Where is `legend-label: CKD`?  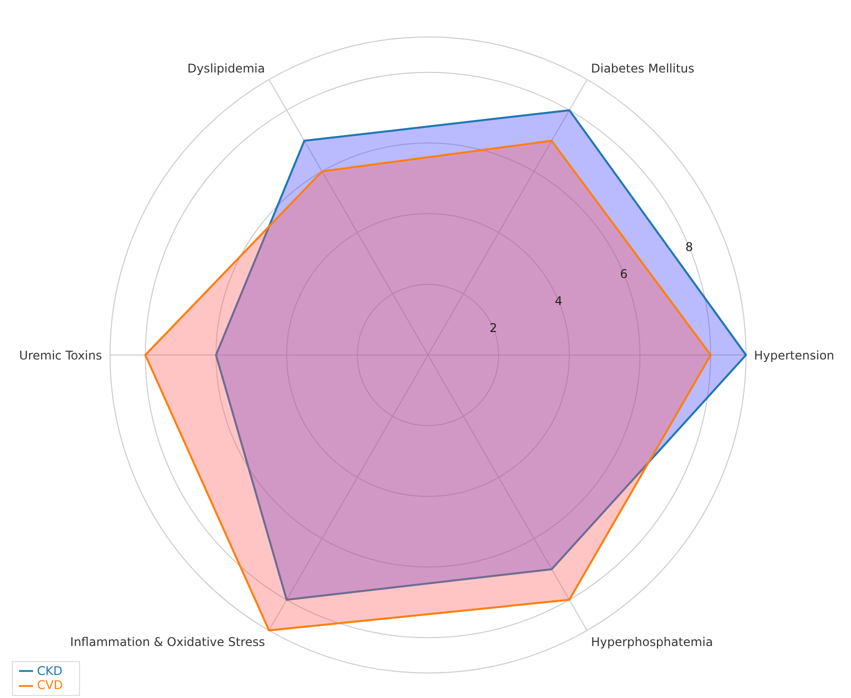 legend-label: CKD is located at coordinates (49, 671).